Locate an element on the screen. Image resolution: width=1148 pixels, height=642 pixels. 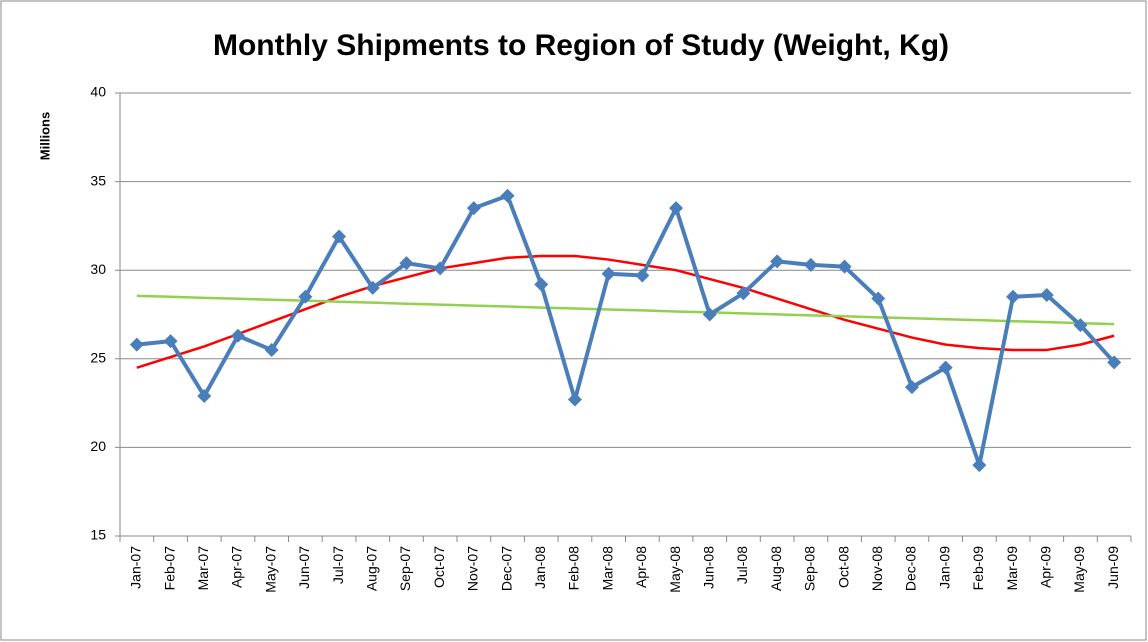
y-tick-label: 30 is located at coordinates (98, 269).